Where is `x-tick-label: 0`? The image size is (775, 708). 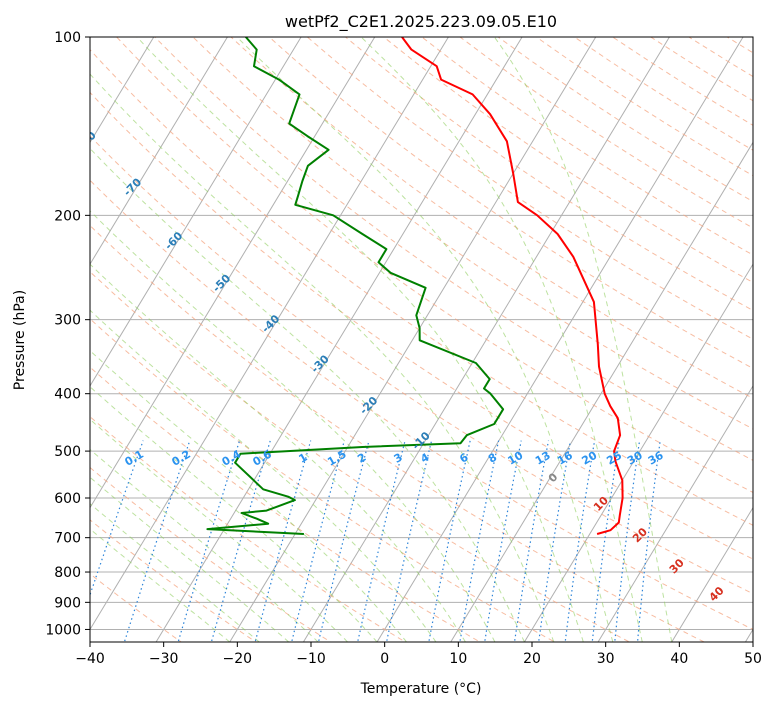 x-tick-label: 0 is located at coordinates (384, 659).